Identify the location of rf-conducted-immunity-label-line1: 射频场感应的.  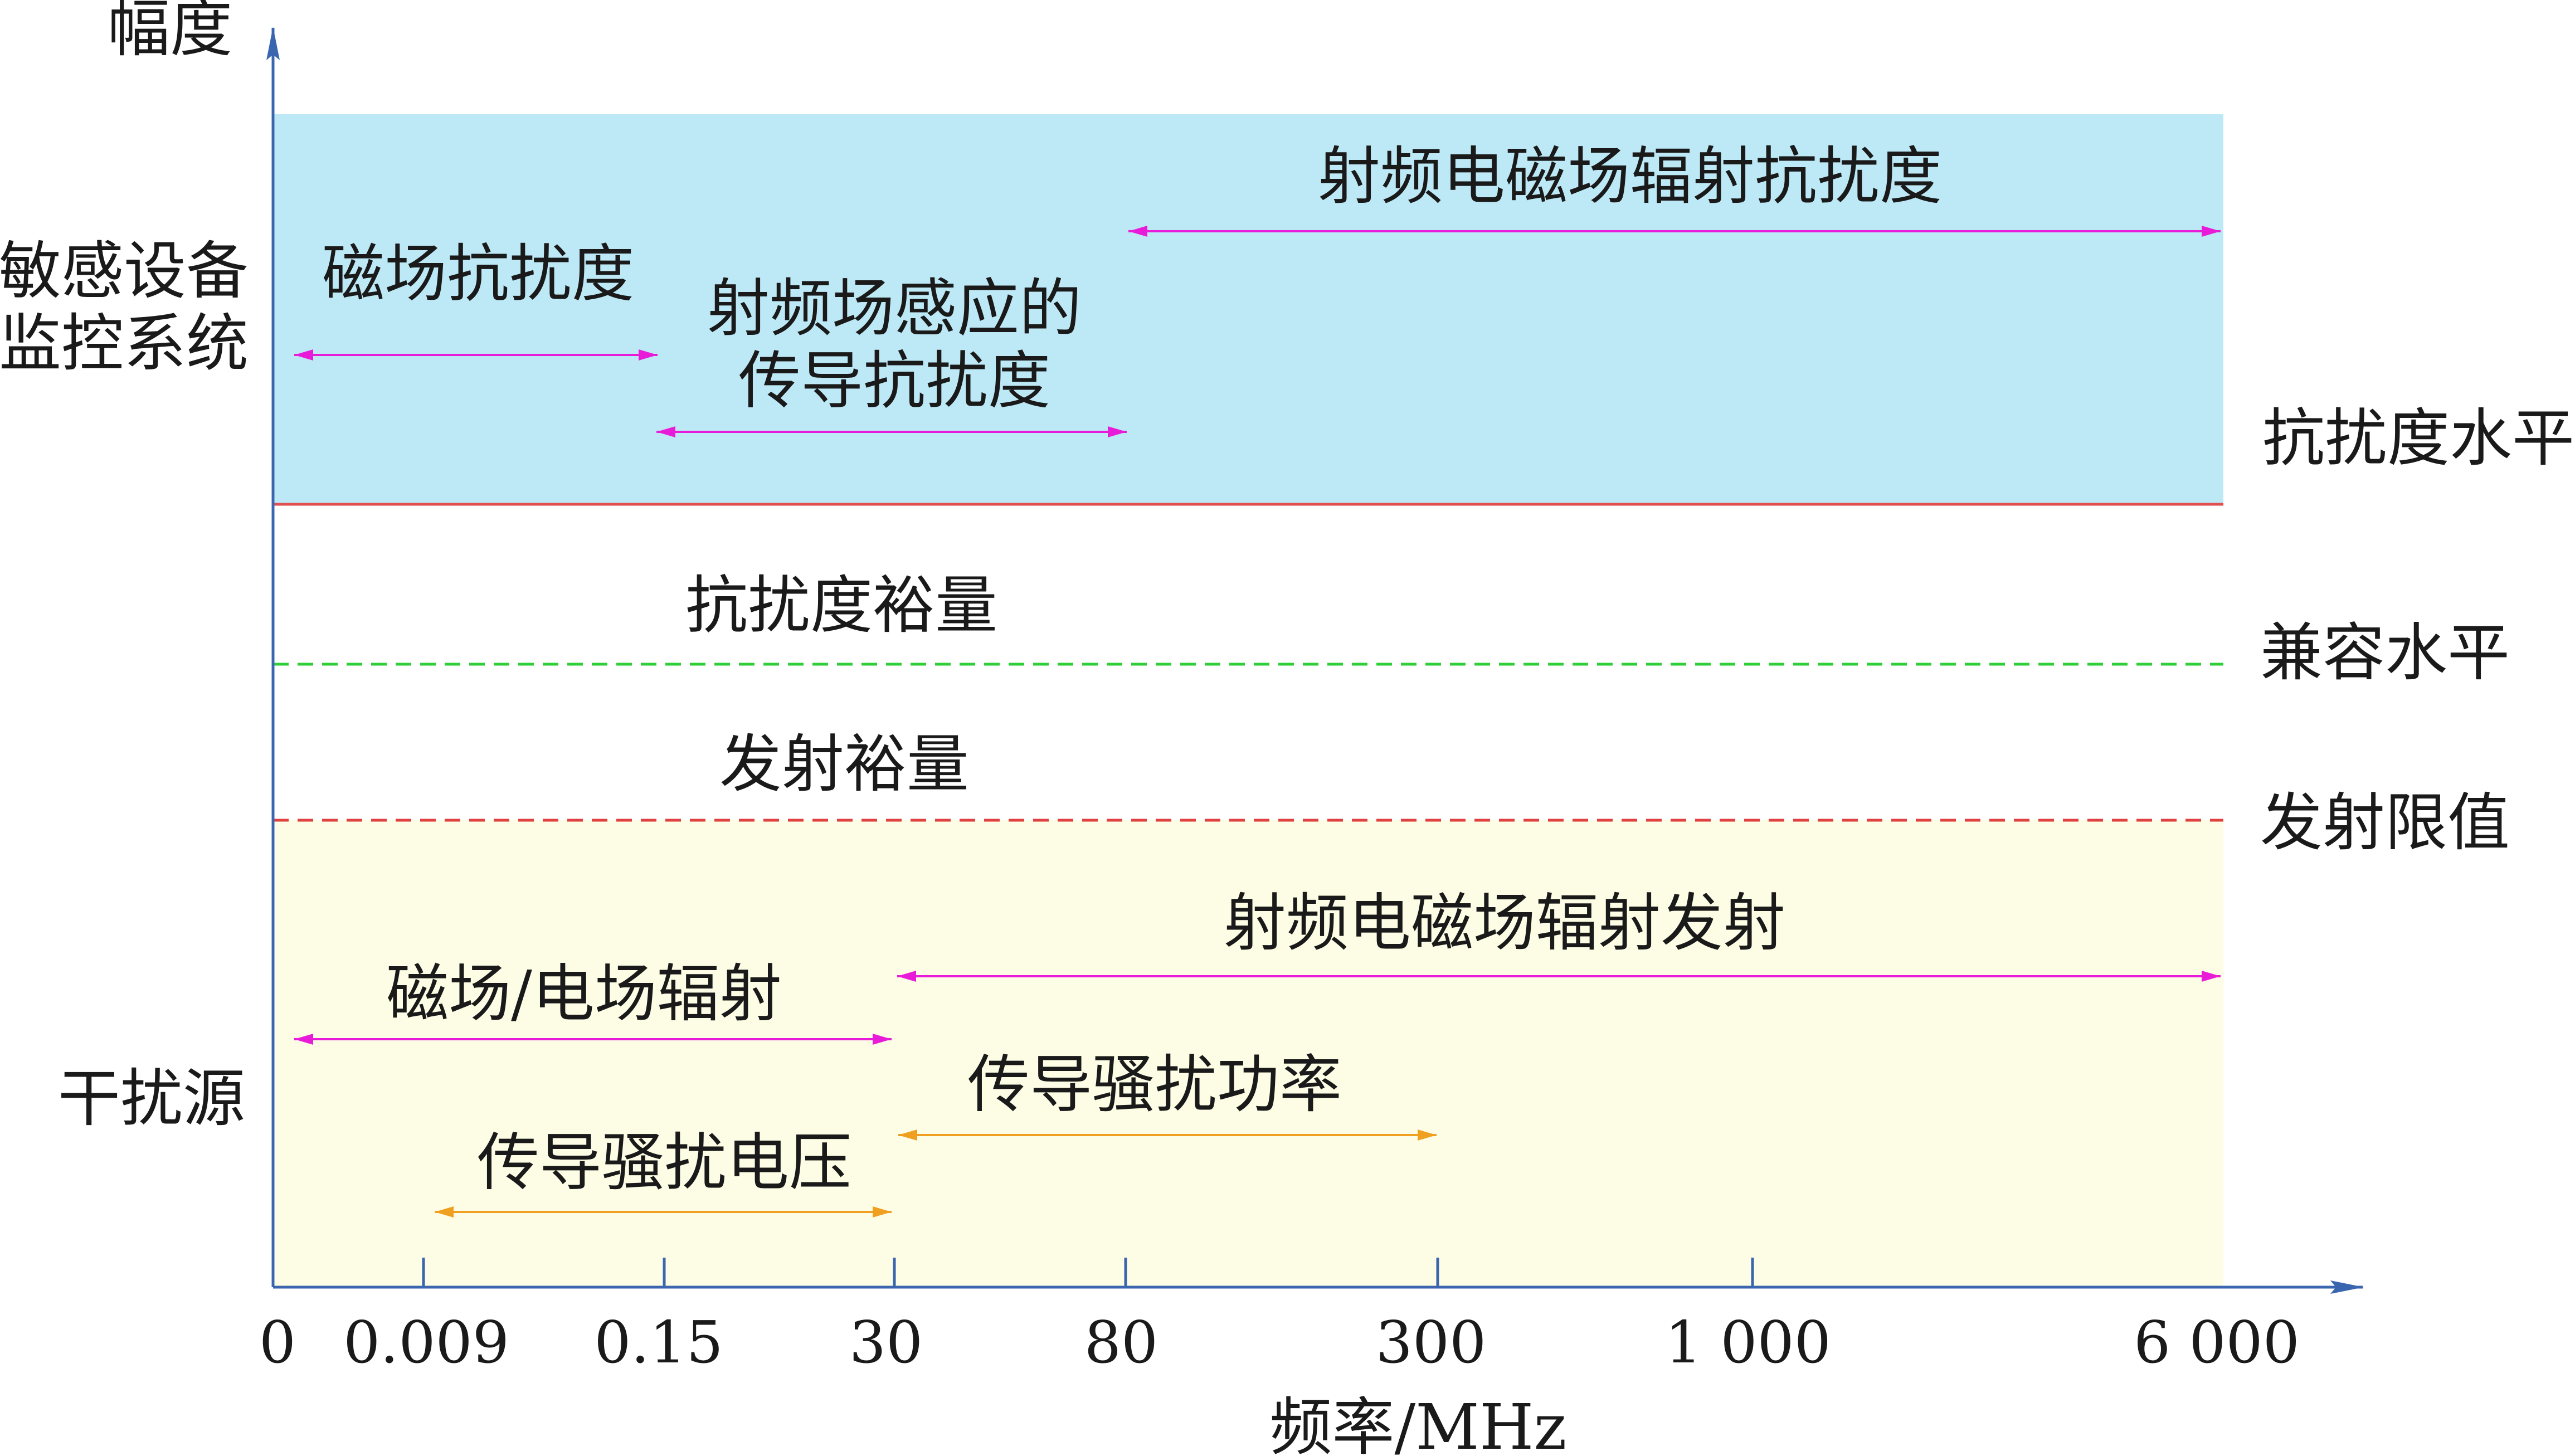
(894, 308).